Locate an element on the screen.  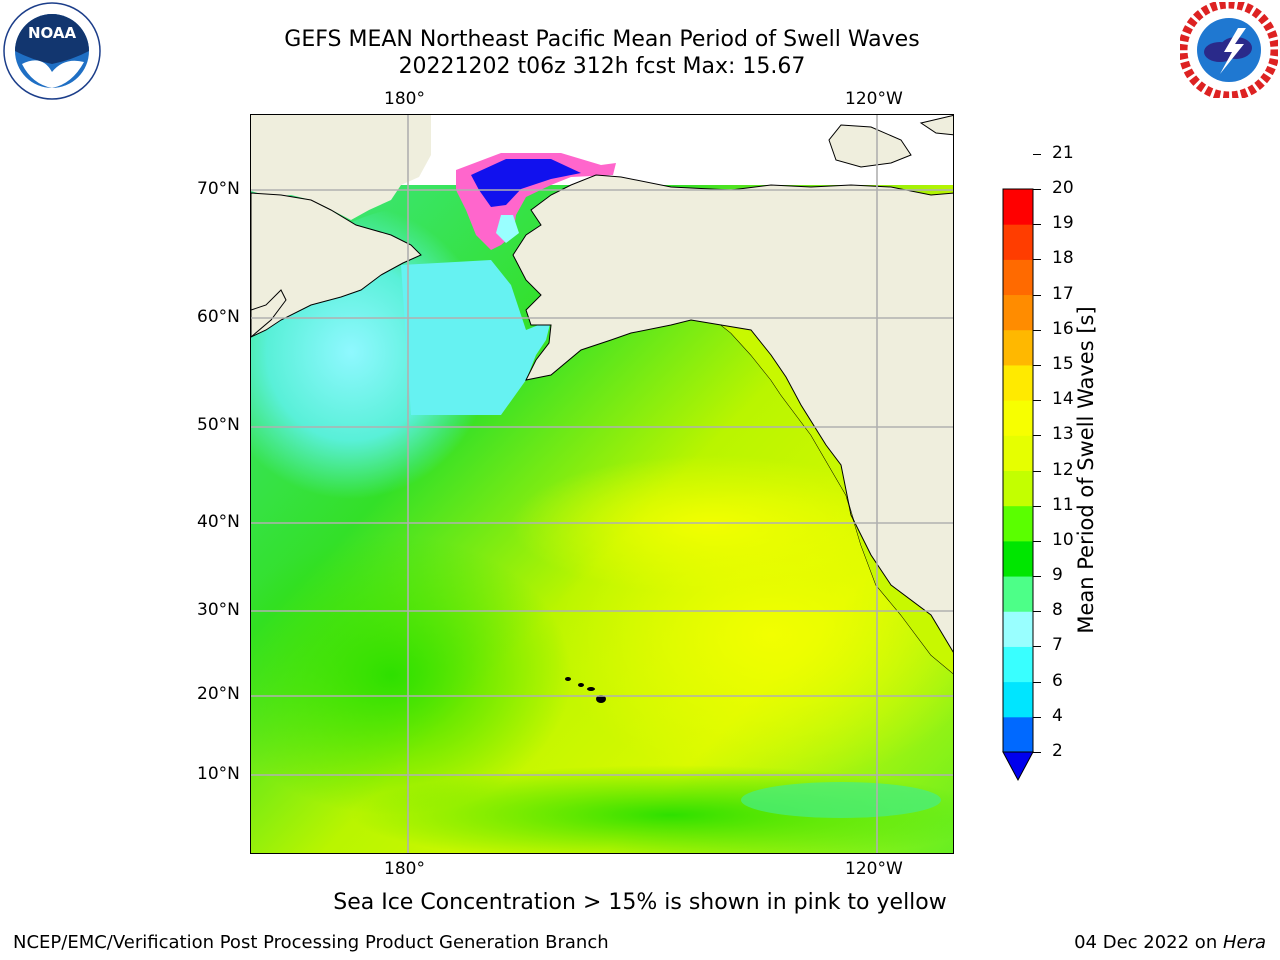
kamchatka-land is located at coordinates (269, 313).